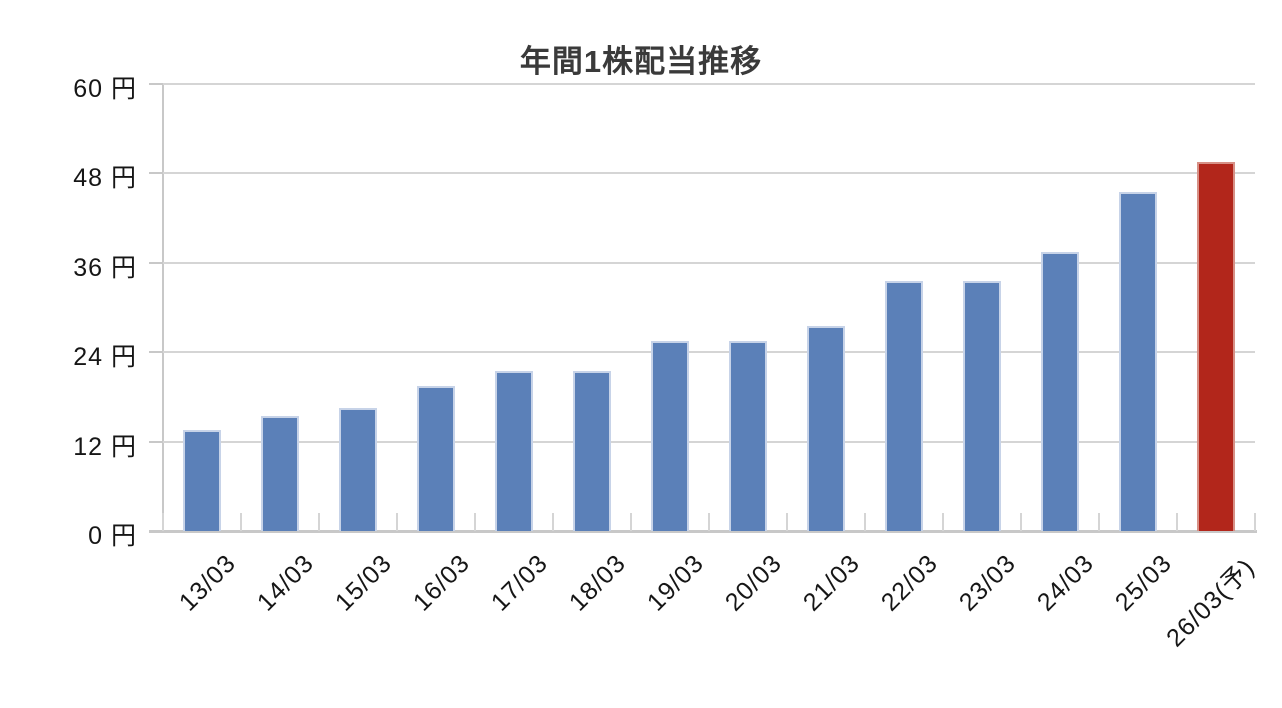 Image resolution: width=1282 pixels, height=708 pixels. I want to click on y-axis-label: 48 円, so click(105, 178).